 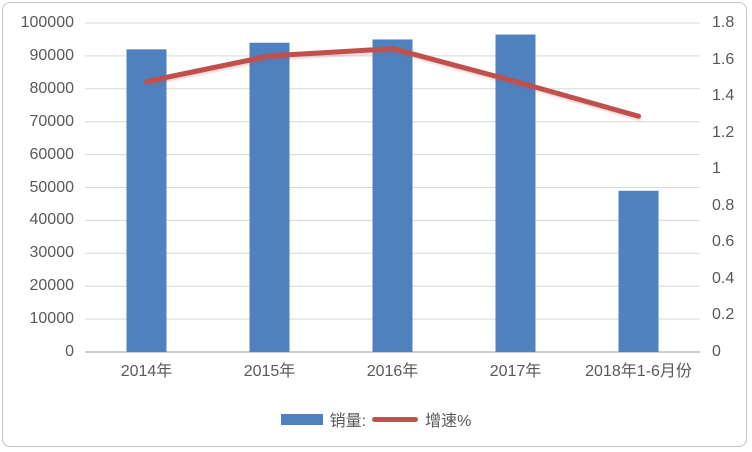 What do you see at coordinates (52, 286) in the screenshot?
I see `left-axis-tick-20000: 20000` at bounding box center [52, 286].